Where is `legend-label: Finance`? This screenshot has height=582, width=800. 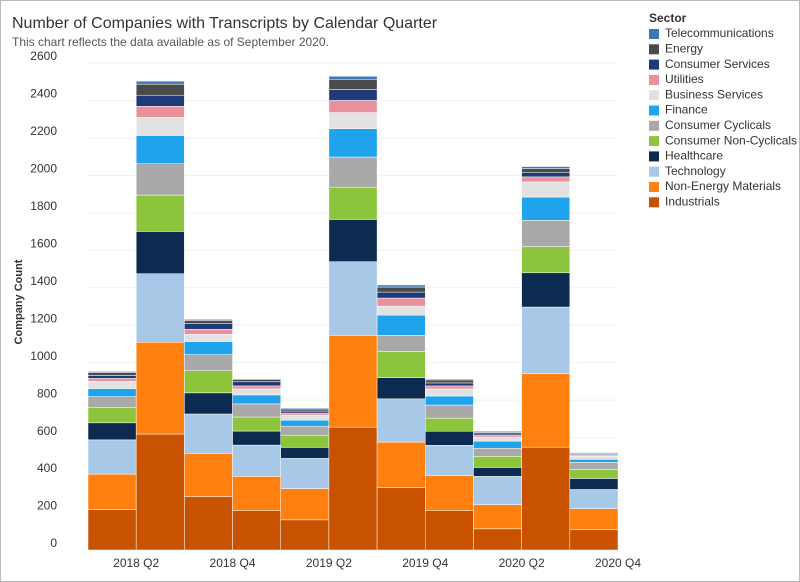 legend-label: Finance is located at coordinates (686, 110).